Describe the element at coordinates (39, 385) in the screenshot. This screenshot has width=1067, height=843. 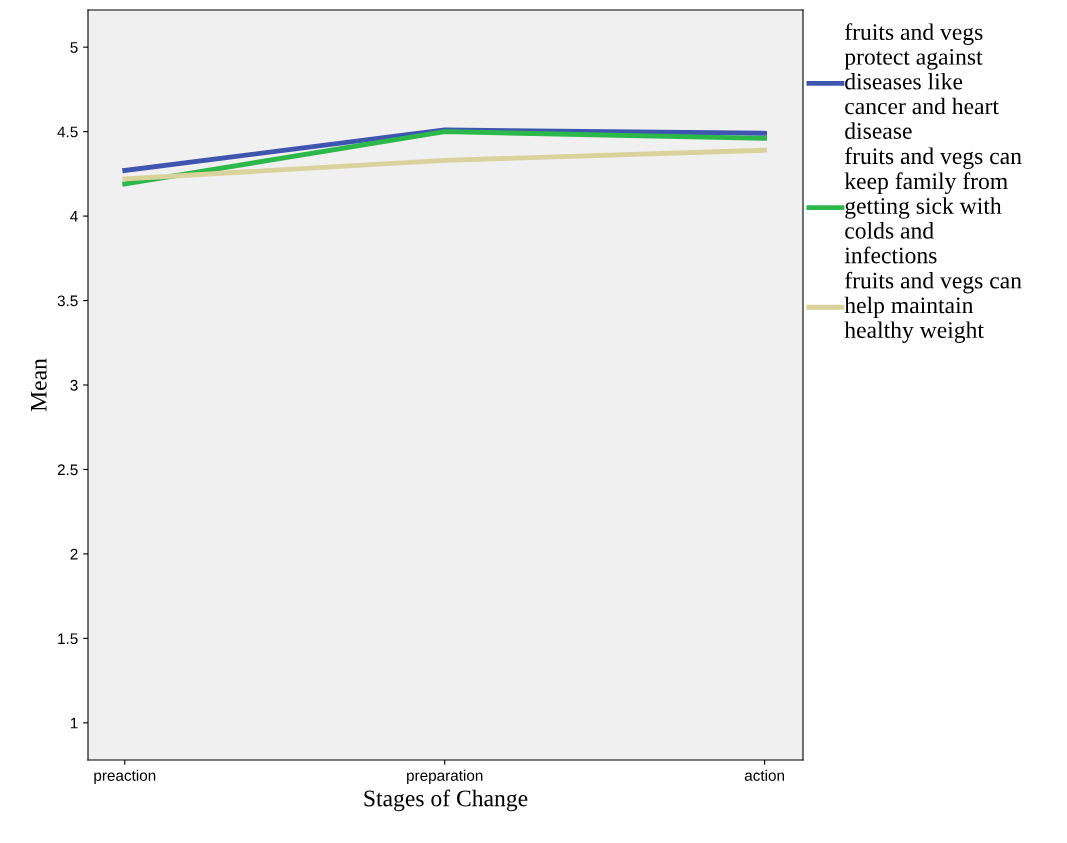
I see `y-axis-title: Mean` at that location.